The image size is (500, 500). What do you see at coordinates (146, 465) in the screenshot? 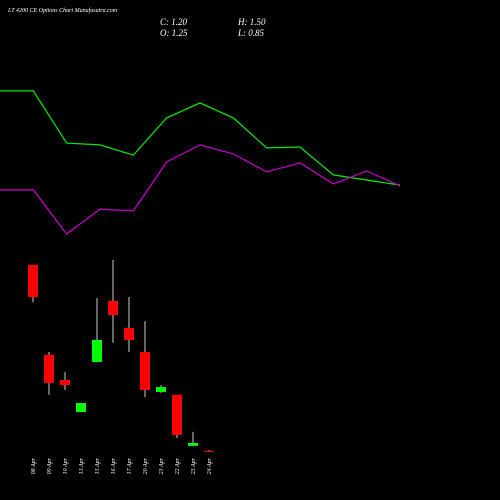
I see `x-tick-label: 20 Apr` at bounding box center [146, 465].